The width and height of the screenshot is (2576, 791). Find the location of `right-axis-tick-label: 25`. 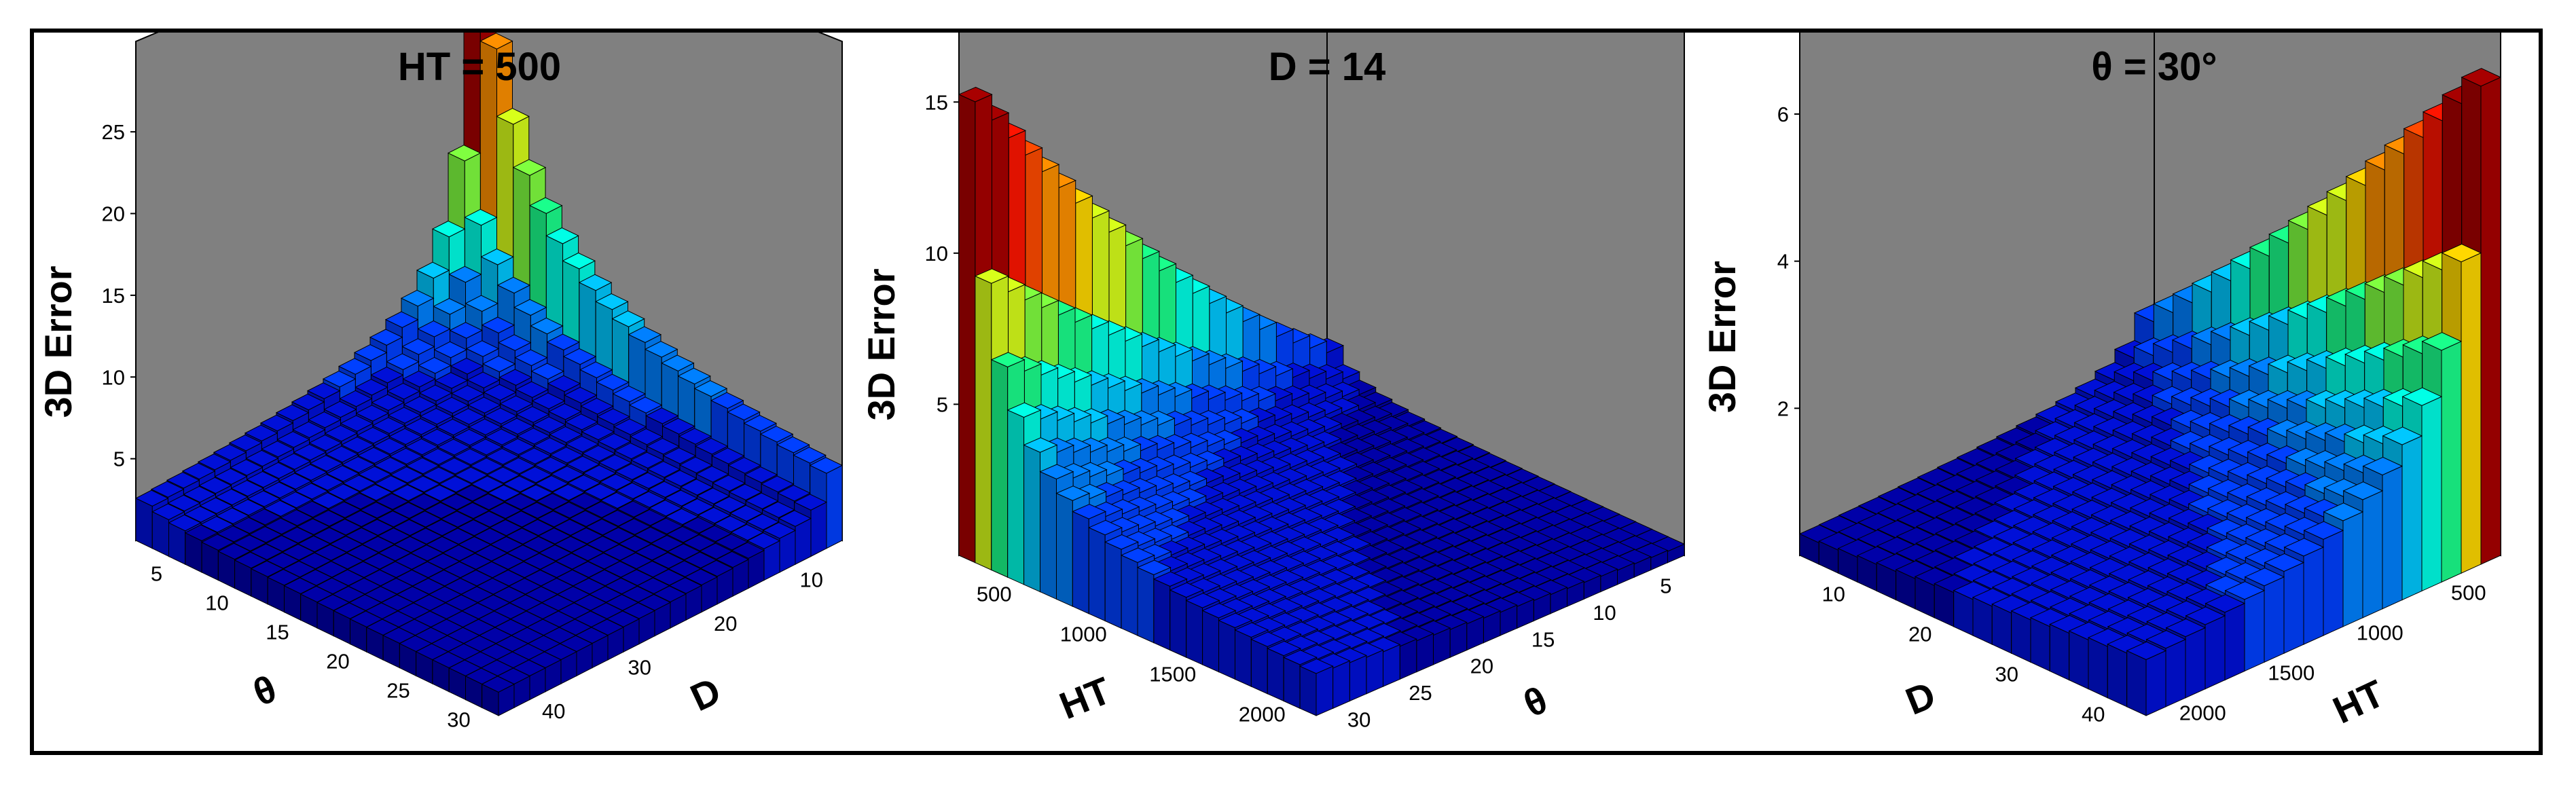

right-axis-tick-label: 25 is located at coordinates (1420, 693).